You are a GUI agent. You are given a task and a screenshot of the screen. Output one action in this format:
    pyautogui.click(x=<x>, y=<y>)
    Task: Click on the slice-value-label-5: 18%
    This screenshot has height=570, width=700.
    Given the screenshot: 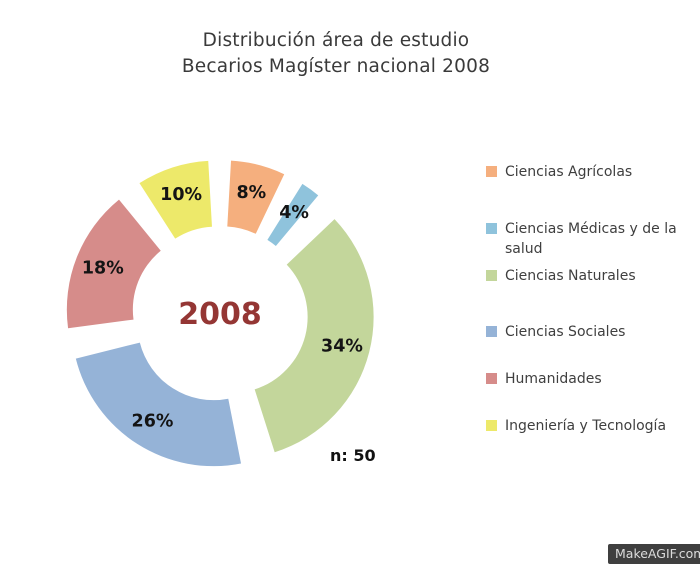 What is the action you would take?
    pyautogui.click(x=103, y=269)
    